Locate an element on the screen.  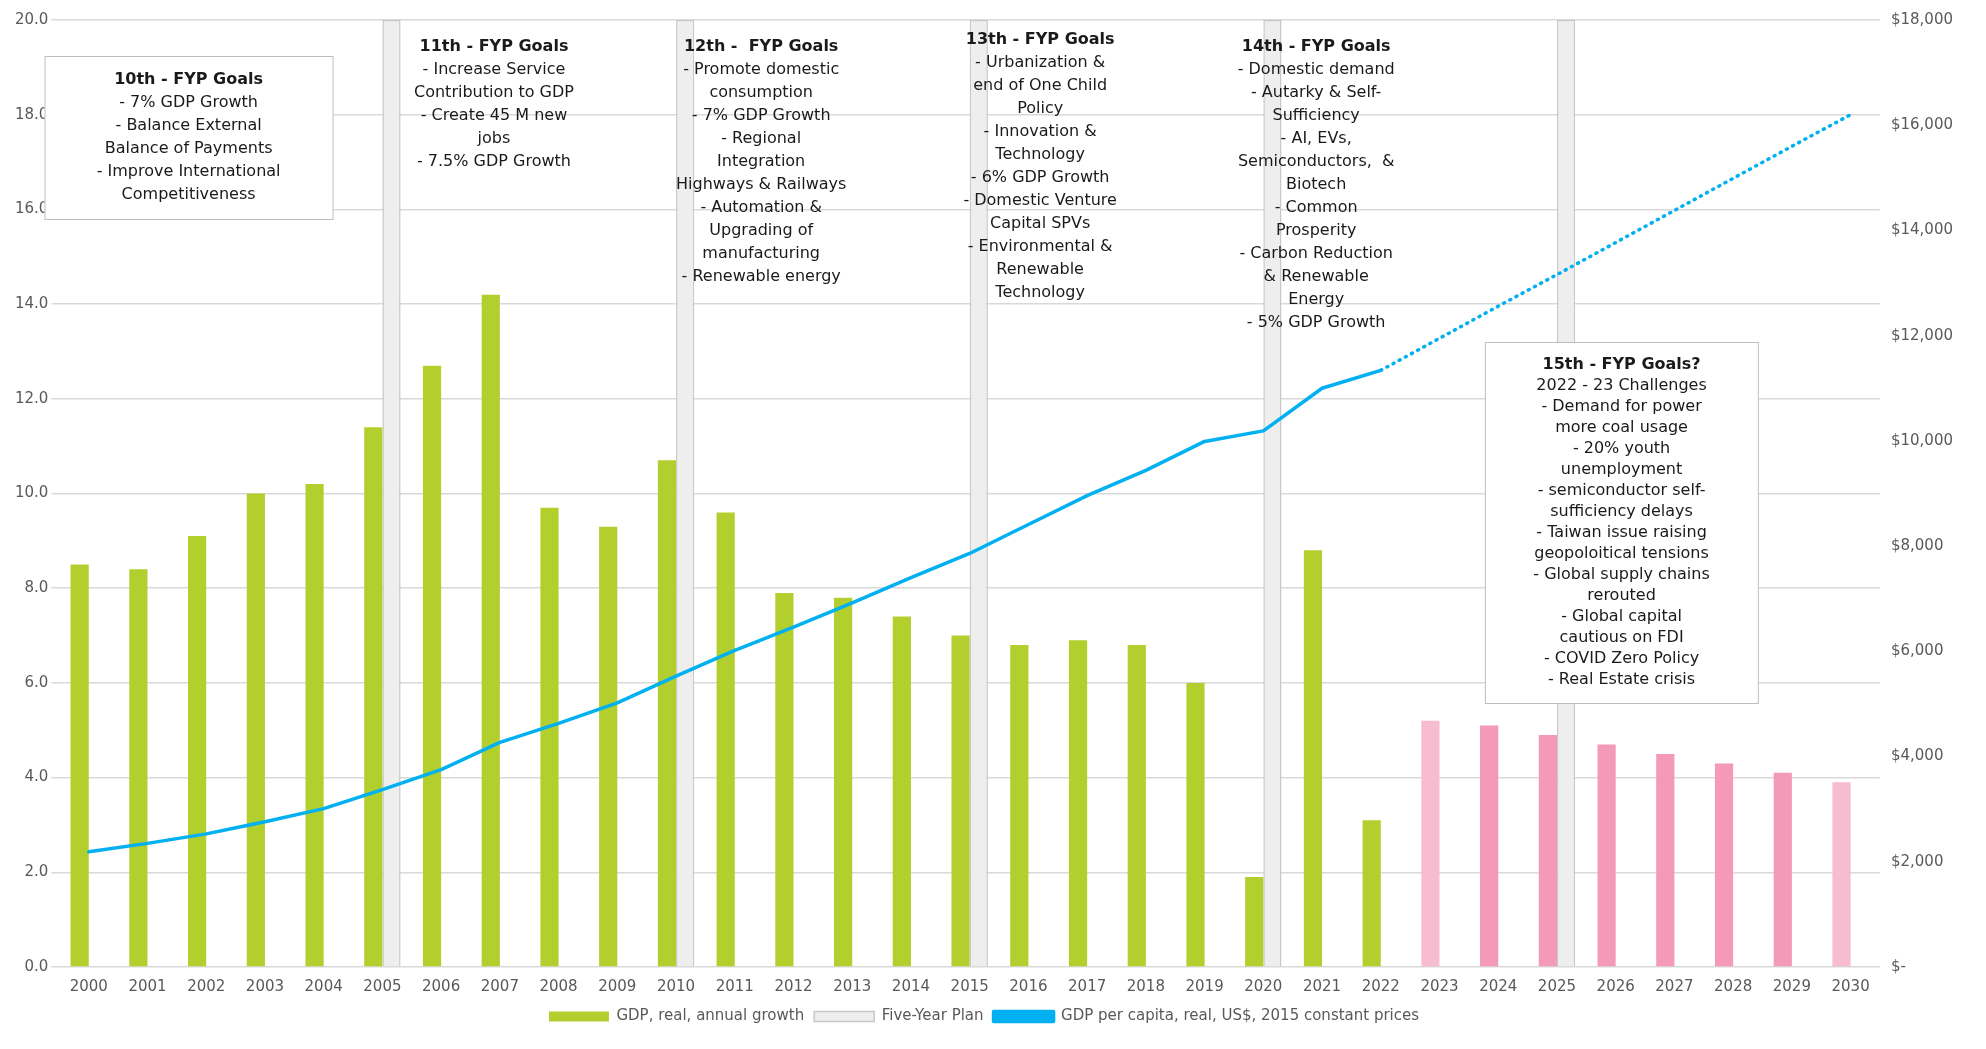
x-tick-label: 2021 is located at coordinates (1322, 985).